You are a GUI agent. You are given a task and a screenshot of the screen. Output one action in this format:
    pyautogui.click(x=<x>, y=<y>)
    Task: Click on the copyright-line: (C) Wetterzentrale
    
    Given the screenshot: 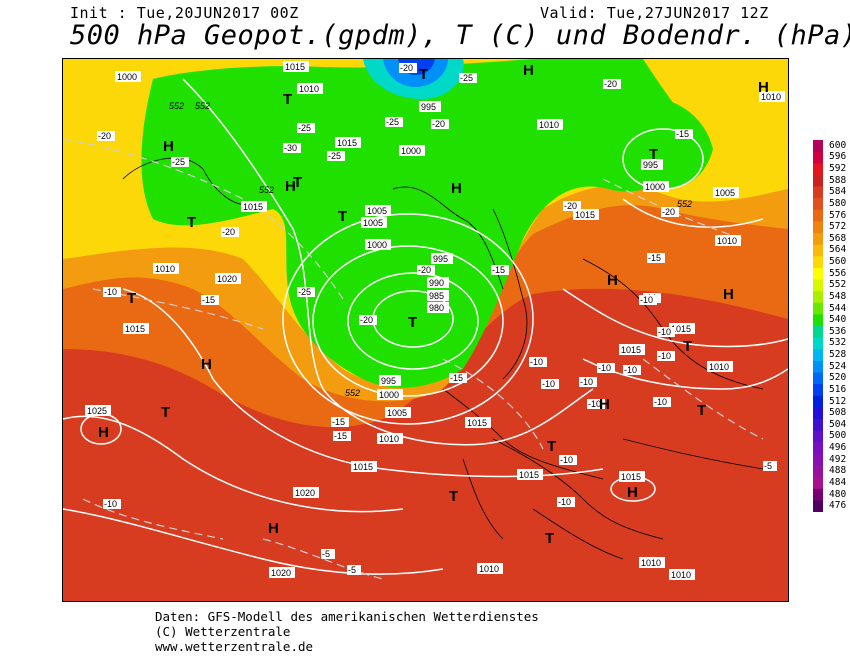 What is the action you would take?
    pyautogui.click(x=223, y=631)
    